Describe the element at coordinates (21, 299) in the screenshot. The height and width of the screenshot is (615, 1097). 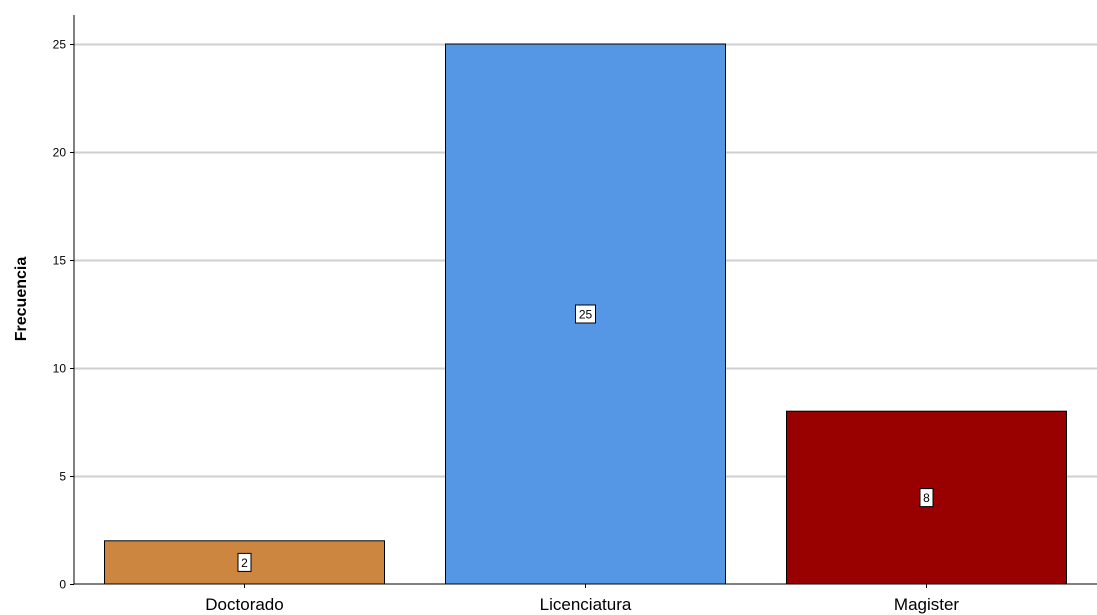
I see `y-axis-title: Frecuencia` at that location.